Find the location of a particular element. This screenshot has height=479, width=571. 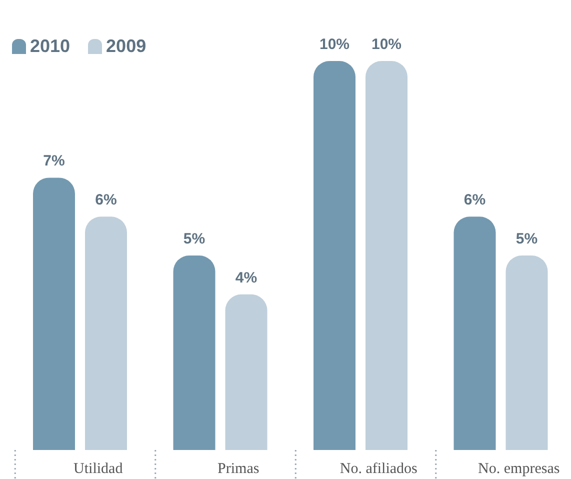

x-tick-label: Utilidad is located at coordinates (99, 469).